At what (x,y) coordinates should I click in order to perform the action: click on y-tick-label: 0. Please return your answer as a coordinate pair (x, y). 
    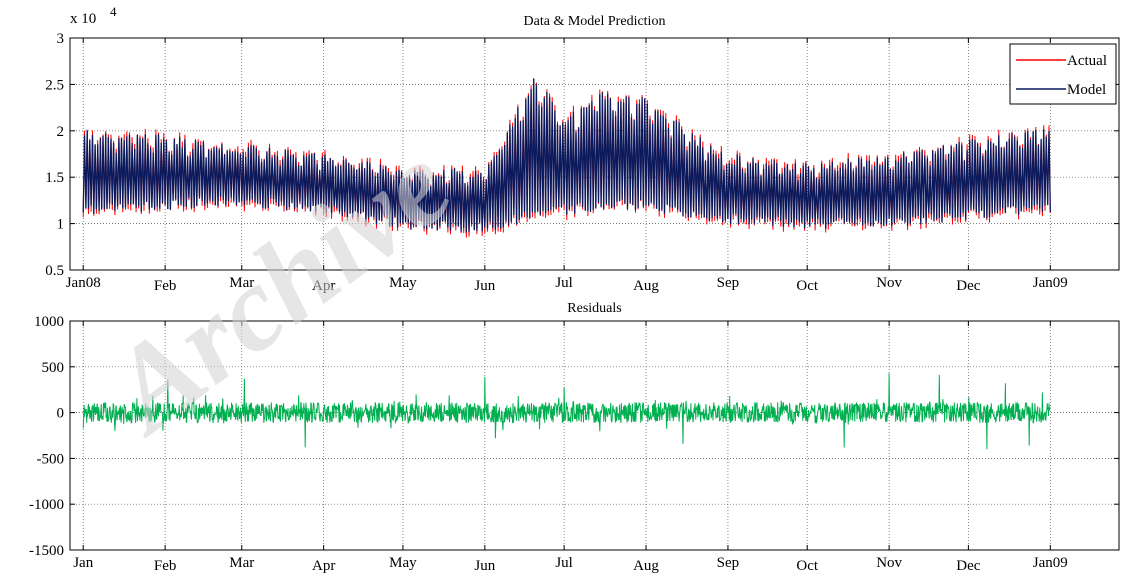
    Looking at the image, I should click on (61, 414).